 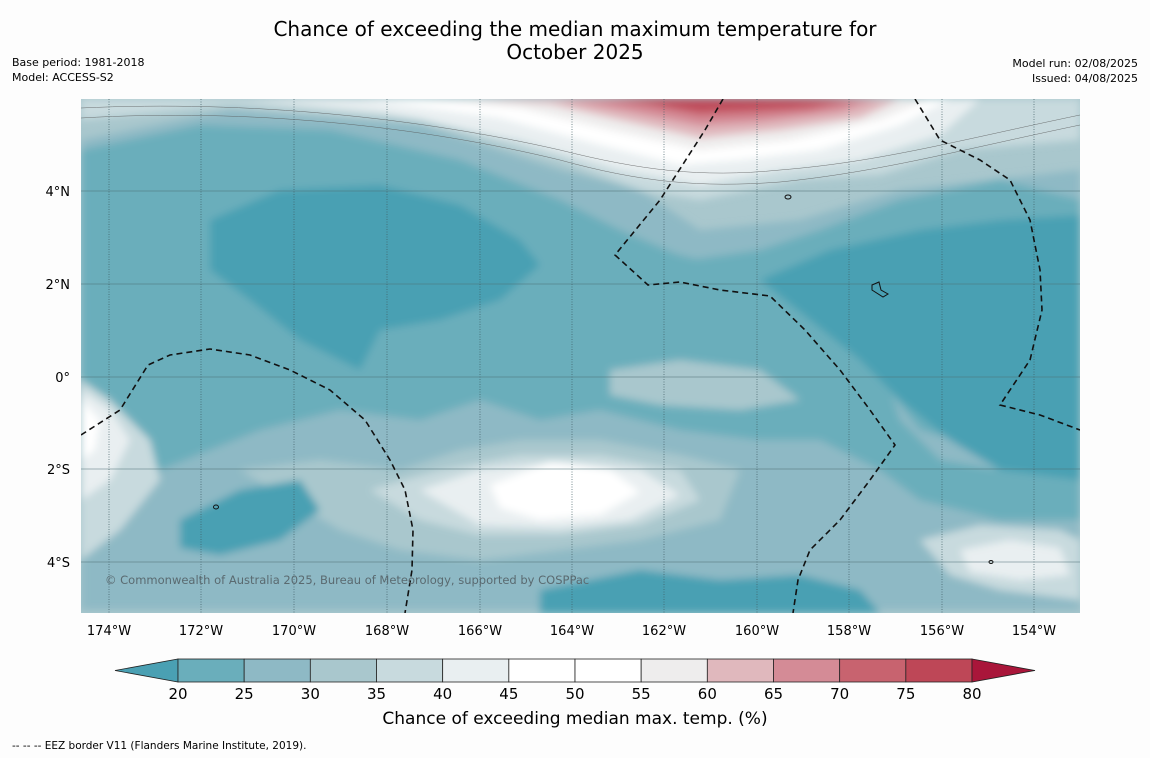 What do you see at coordinates (58, 192) in the screenshot?
I see `latitude-label: 4°N` at bounding box center [58, 192].